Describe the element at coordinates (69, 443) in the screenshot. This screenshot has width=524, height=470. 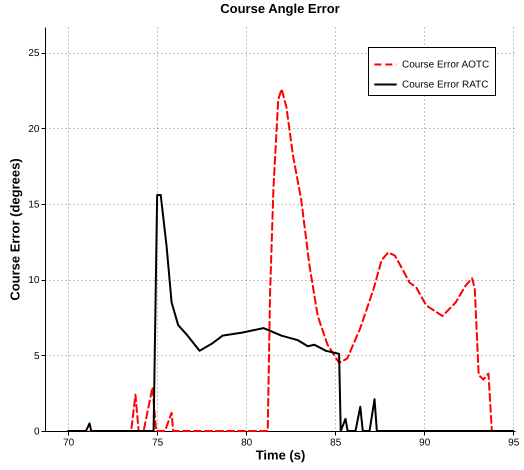
I see `x-tick-label: 70` at that location.